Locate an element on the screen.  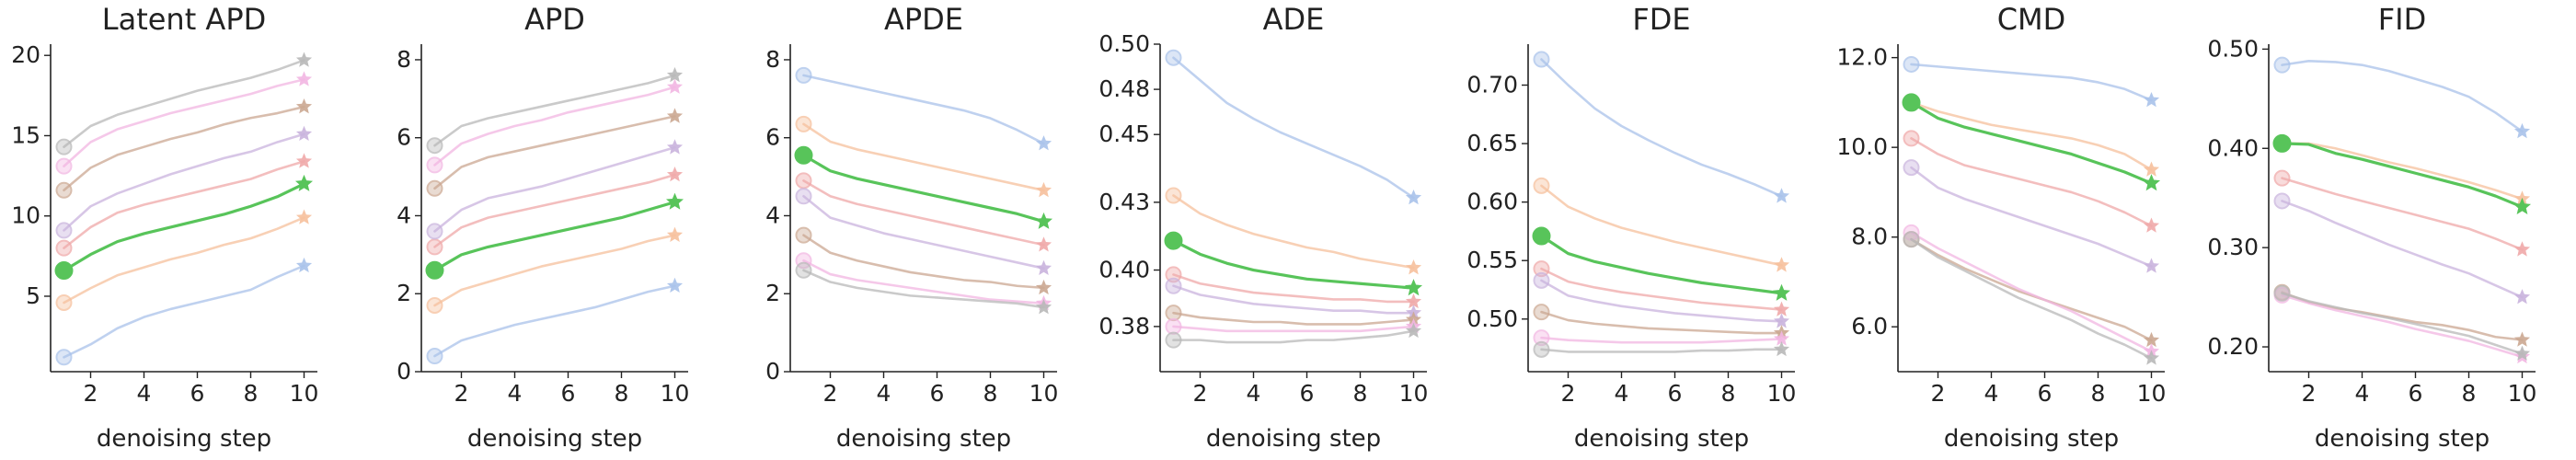
chart-title: Latent APD is located at coordinates (184, 19).